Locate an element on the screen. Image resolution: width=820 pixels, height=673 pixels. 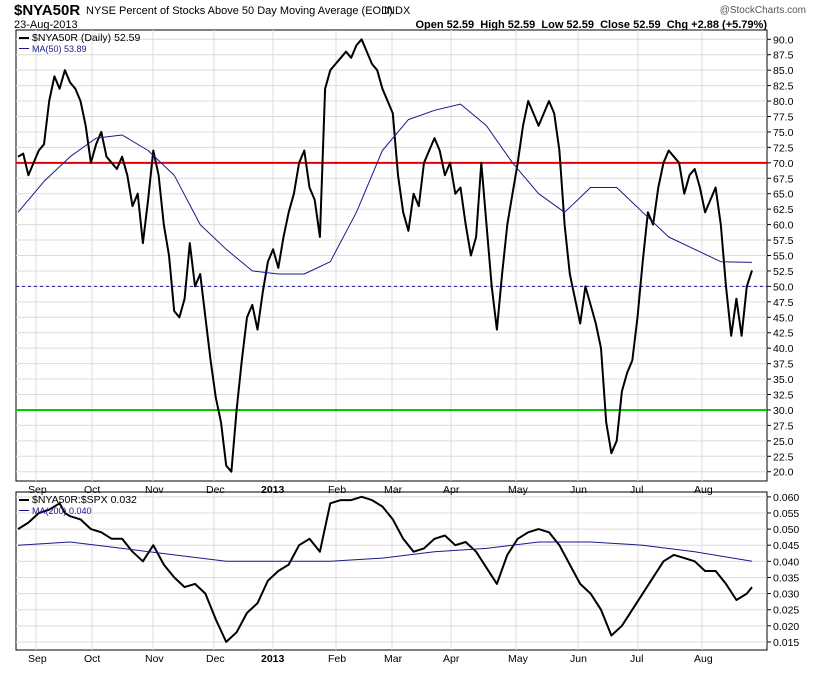
legend-entry: $NYA50R (Daily) 52.59 is located at coordinates (86, 38).